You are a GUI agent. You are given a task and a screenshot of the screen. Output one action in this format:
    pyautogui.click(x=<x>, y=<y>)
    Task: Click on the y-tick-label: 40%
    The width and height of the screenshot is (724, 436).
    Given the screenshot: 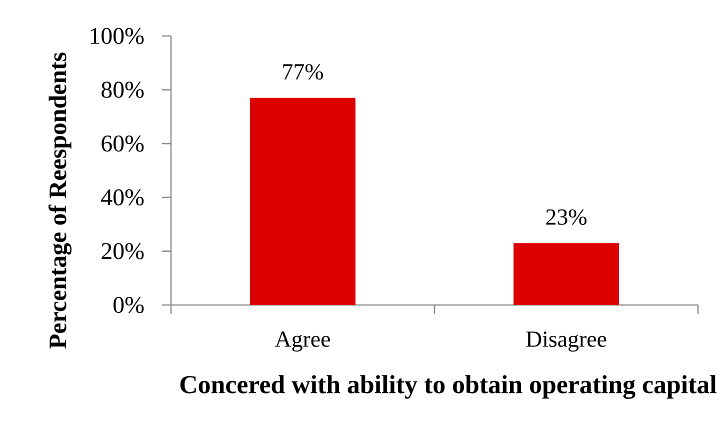 What is the action you would take?
    pyautogui.click(x=122, y=197)
    